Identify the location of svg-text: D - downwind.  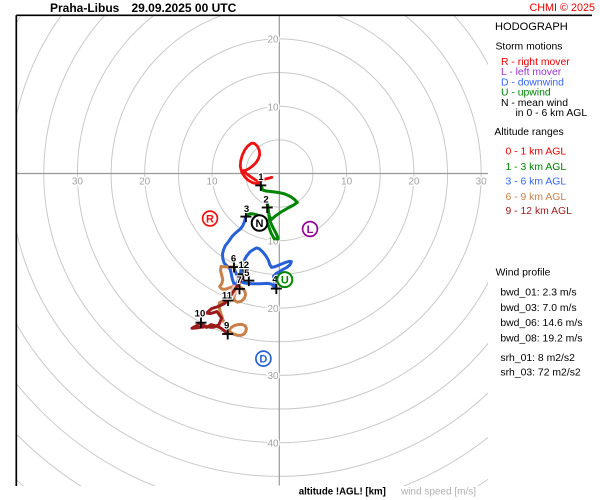
(532, 82).